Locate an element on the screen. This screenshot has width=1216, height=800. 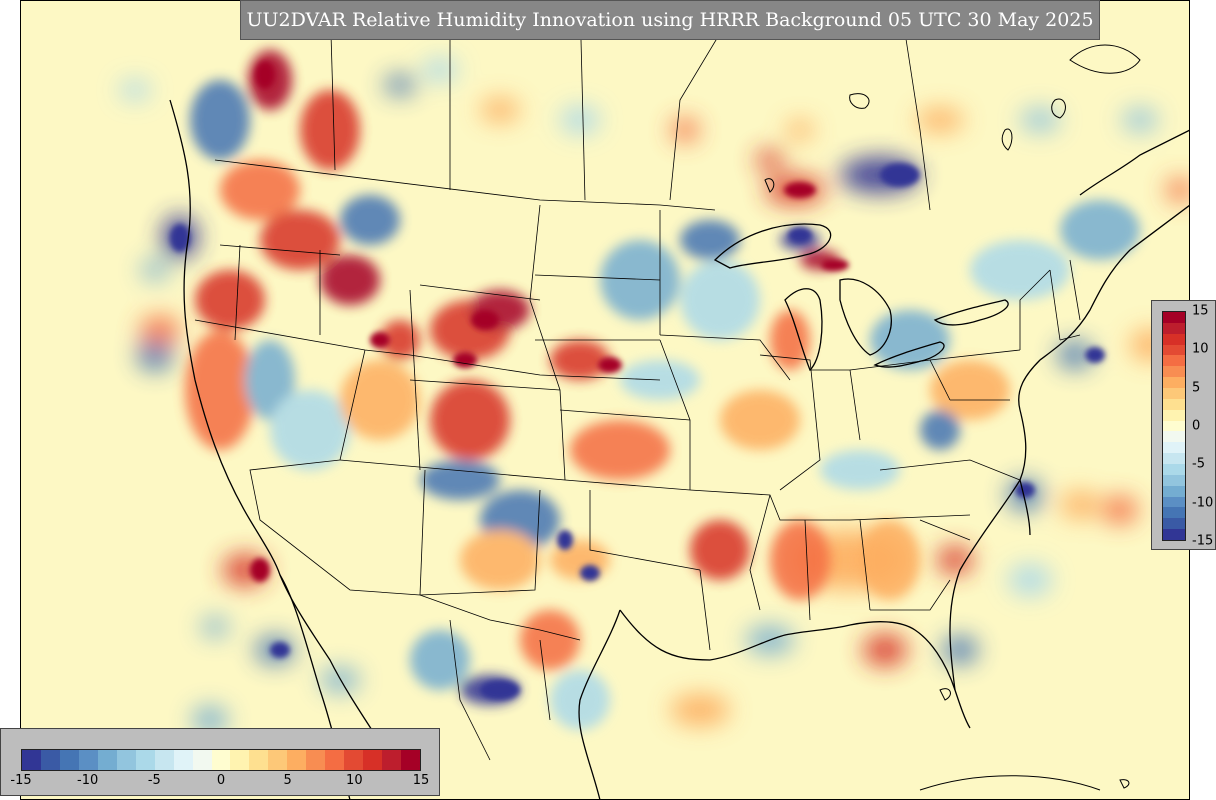
vertical-colorbar: 15 10 5 0 -5 -10 -15 is located at coordinates (1183, 425).